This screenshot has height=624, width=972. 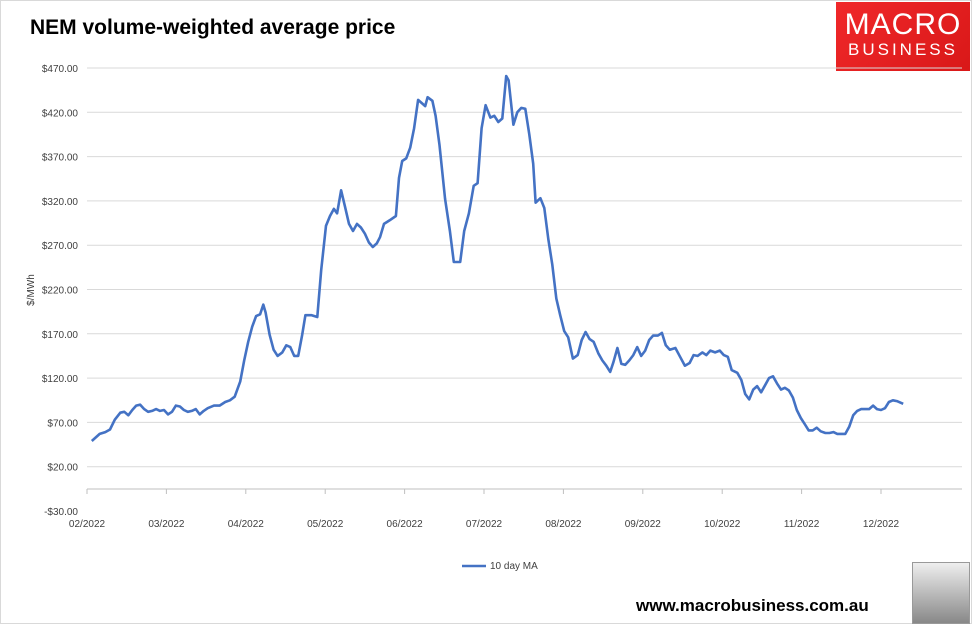 What do you see at coordinates (643, 524) in the screenshot?
I see `x-tick-label: 09/2022` at bounding box center [643, 524].